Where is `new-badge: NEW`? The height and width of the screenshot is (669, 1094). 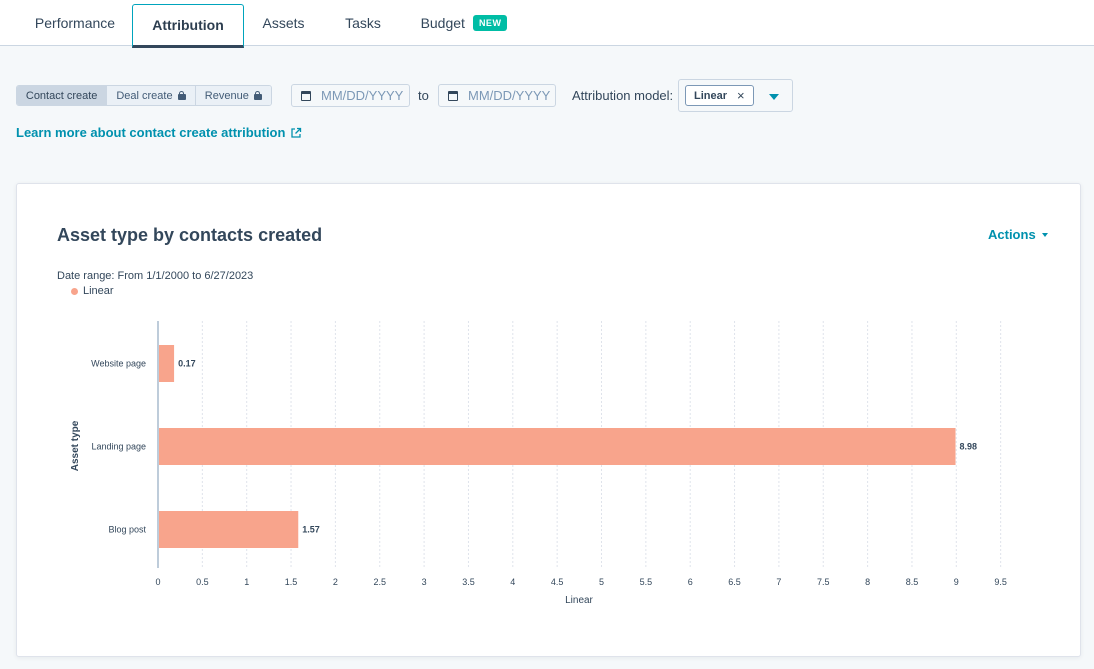
new-badge: NEW is located at coordinates (490, 23).